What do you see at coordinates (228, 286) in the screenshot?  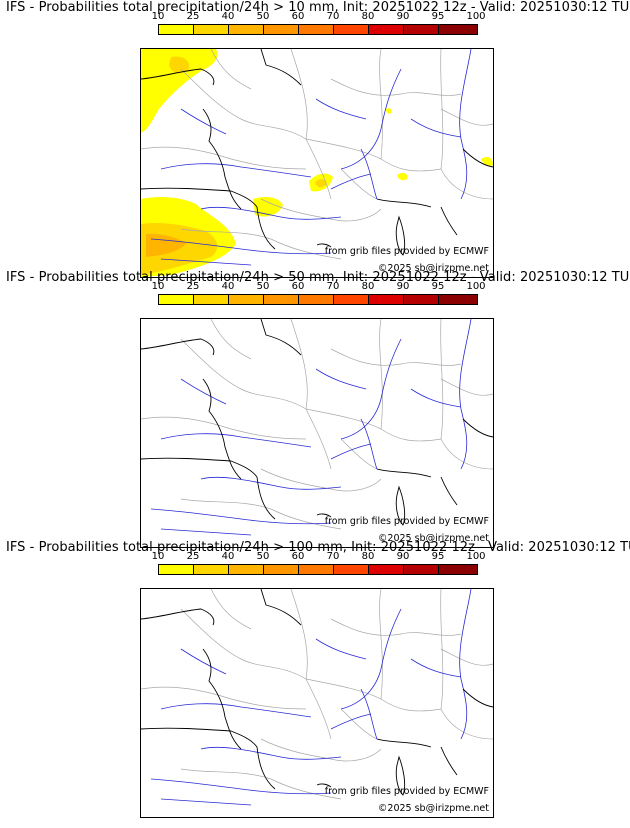 I see `colorbar-tick-label: 40` at bounding box center [228, 286].